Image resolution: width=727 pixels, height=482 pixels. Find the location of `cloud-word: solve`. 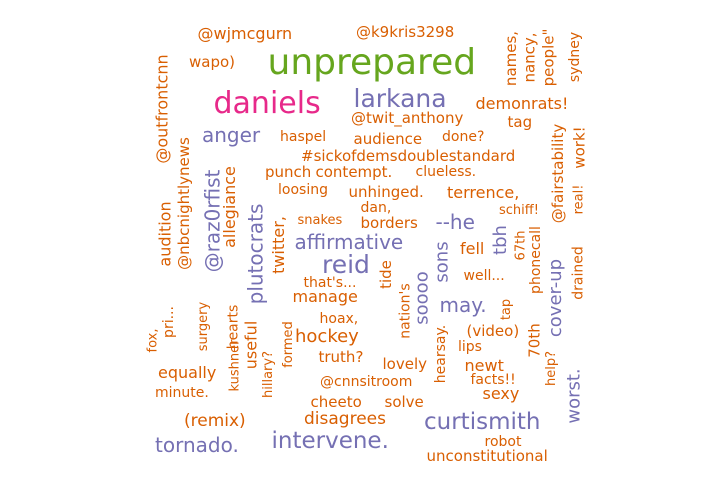

cloud-word: solve is located at coordinates (404, 401).